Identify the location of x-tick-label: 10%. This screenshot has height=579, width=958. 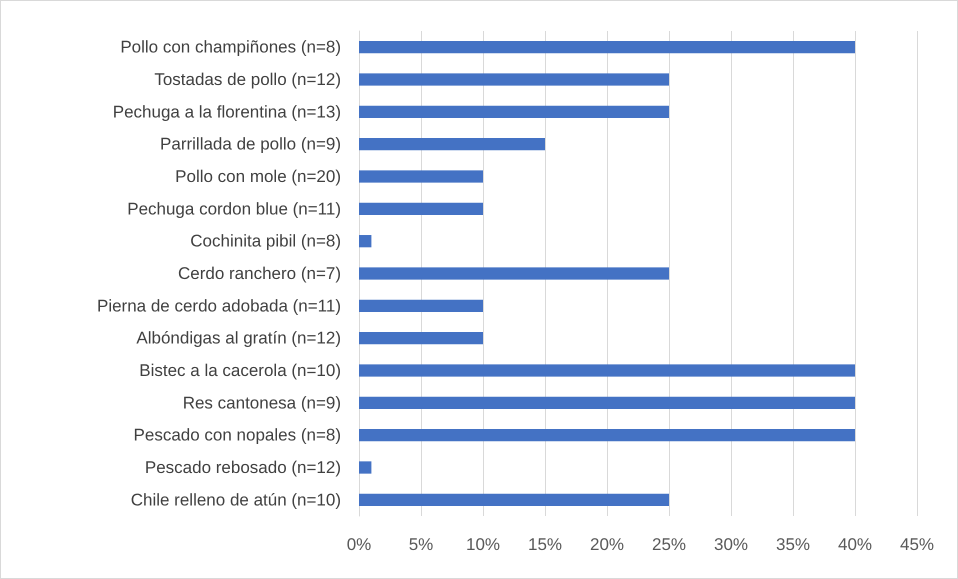
(483, 544).